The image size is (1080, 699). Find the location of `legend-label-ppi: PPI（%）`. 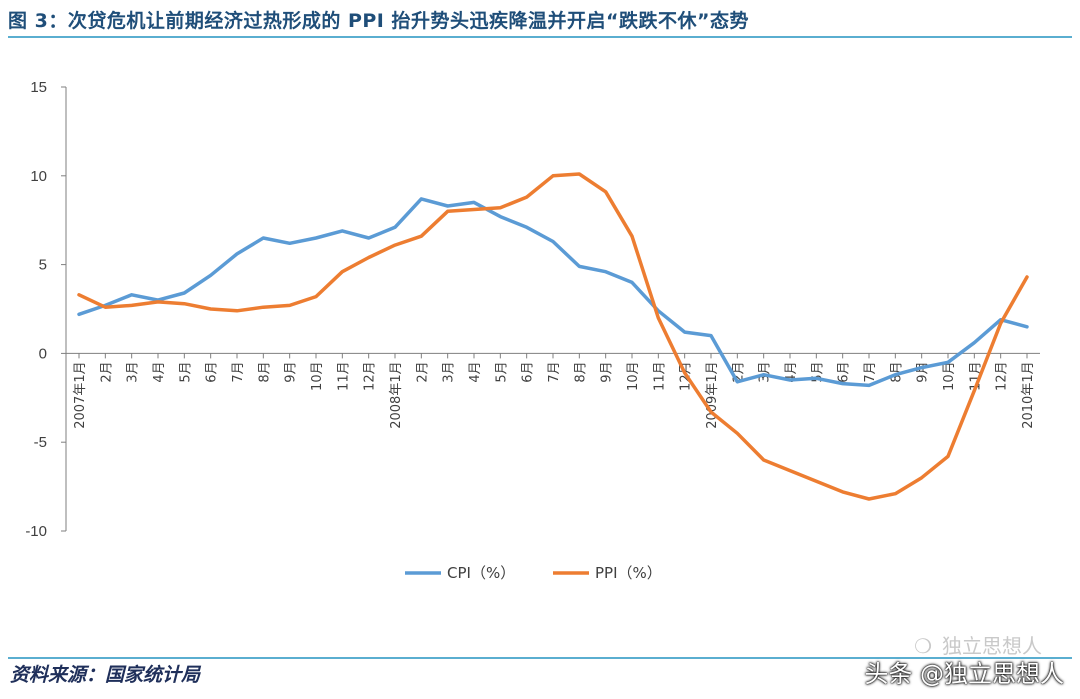

legend-label-ppi: PPI（%） is located at coordinates (628, 573).